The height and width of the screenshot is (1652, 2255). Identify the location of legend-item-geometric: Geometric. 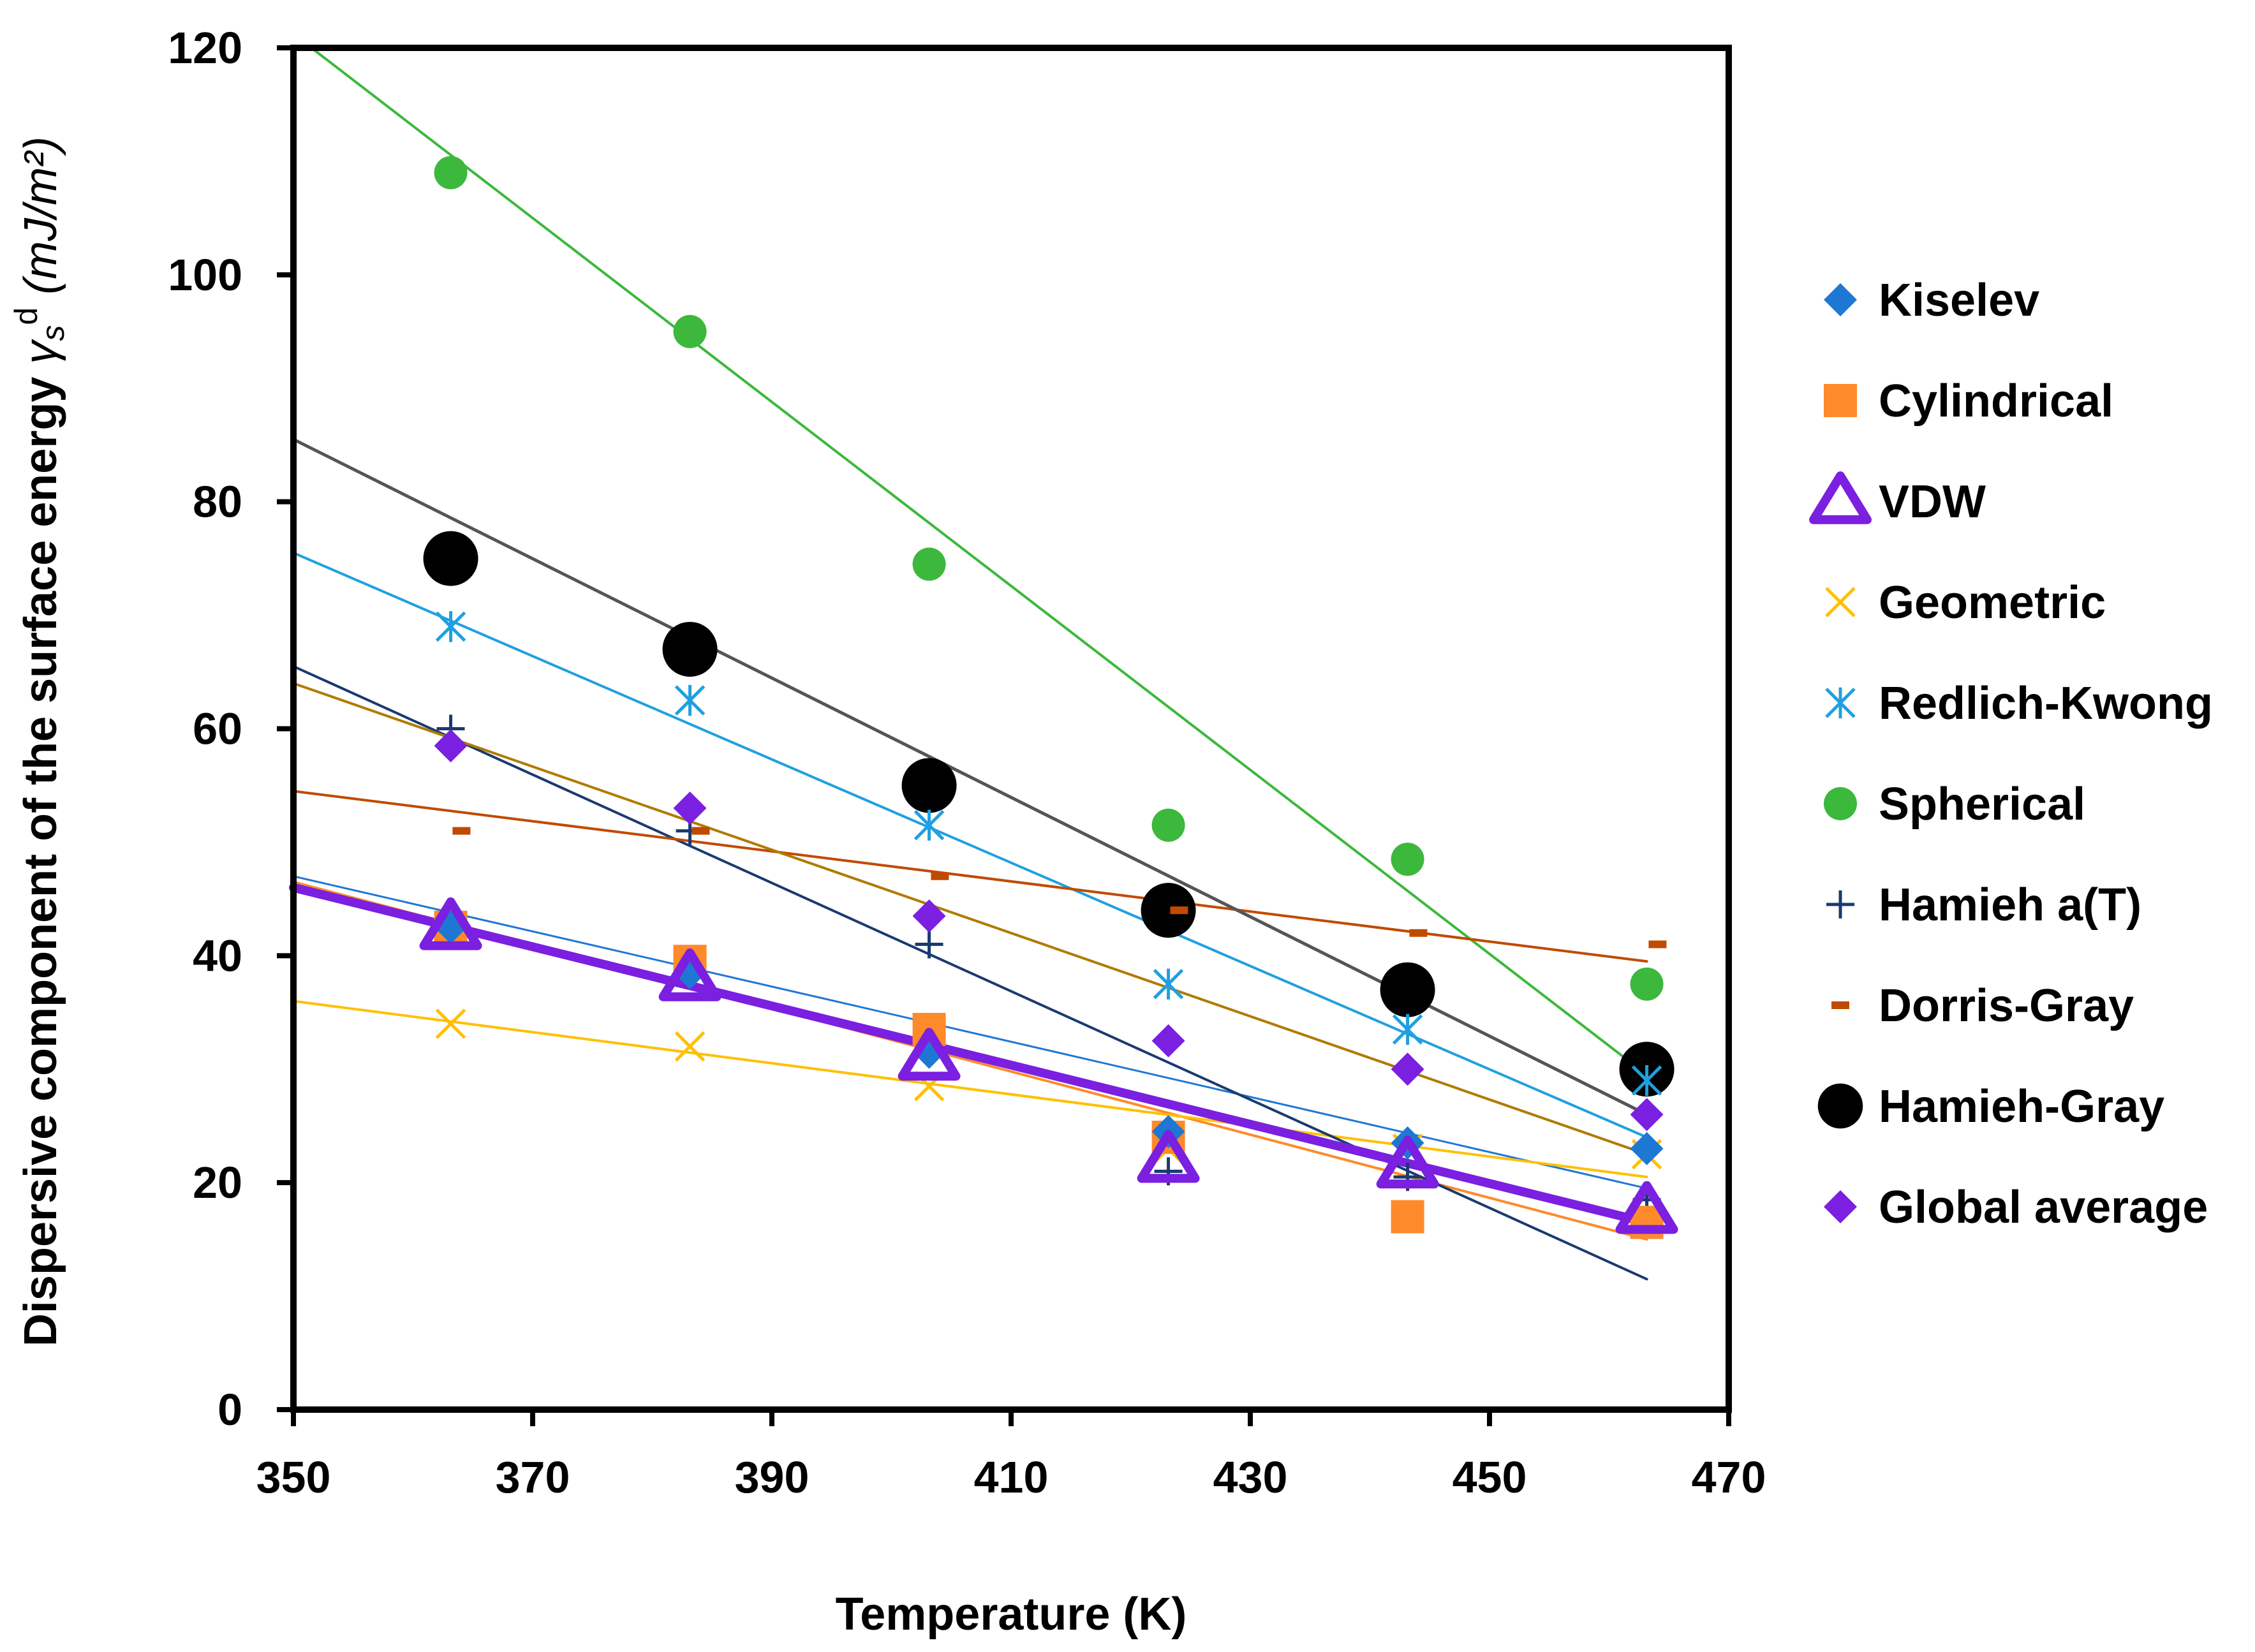
(1965, 602).